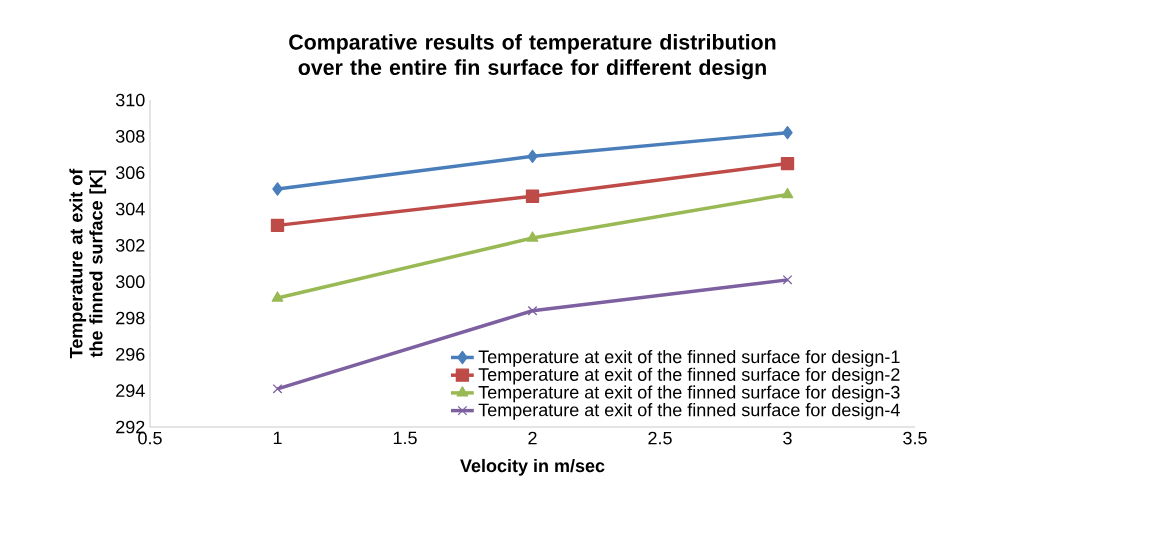 The height and width of the screenshot is (560, 1155). Describe the element at coordinates (405, 438) in the screenshot. I see `x-tick-label: 1.5` at that location.